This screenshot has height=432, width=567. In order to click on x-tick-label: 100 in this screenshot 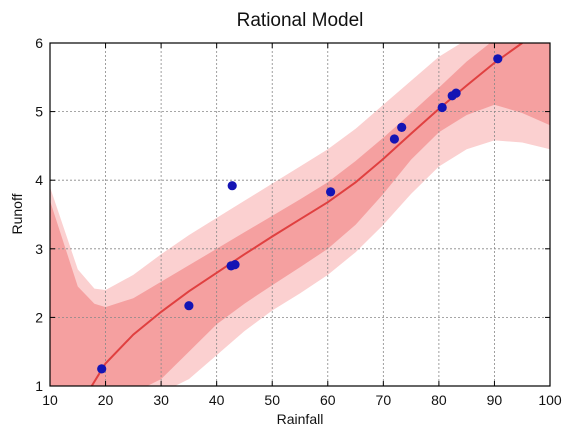, I will do `click(550, 400)`.